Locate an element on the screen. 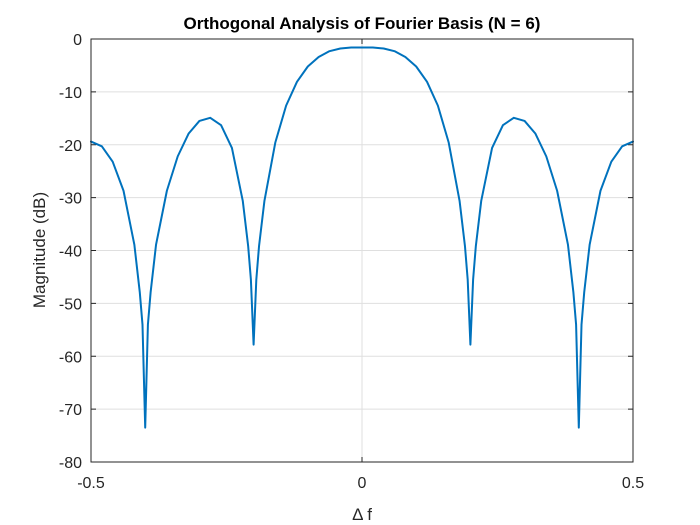  y-tick-label: -10 is located at coordinates (70, 93).